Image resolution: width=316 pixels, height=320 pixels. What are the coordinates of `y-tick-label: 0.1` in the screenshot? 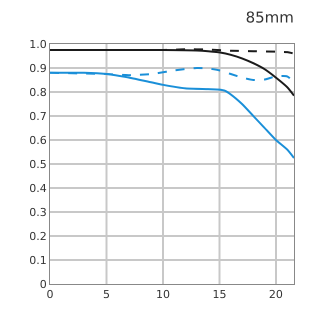 It's located at (38, 260).